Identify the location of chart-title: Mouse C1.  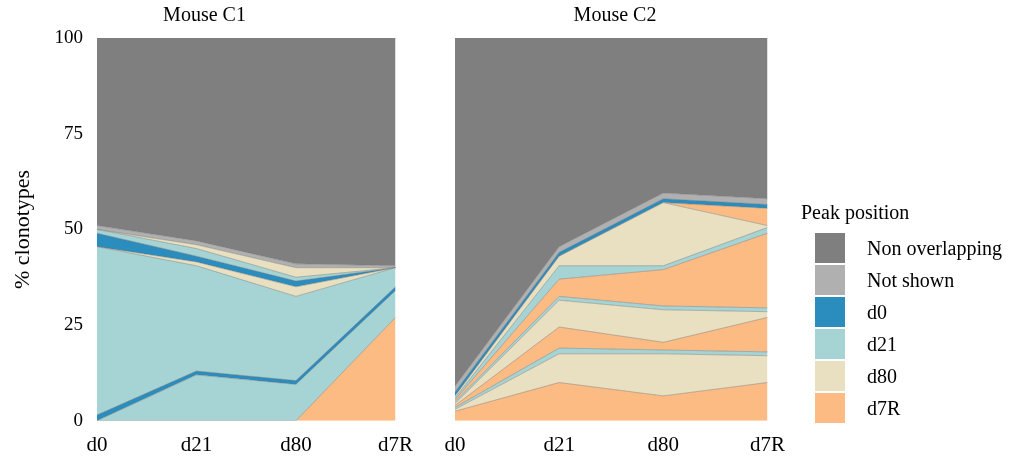
(204, 14).